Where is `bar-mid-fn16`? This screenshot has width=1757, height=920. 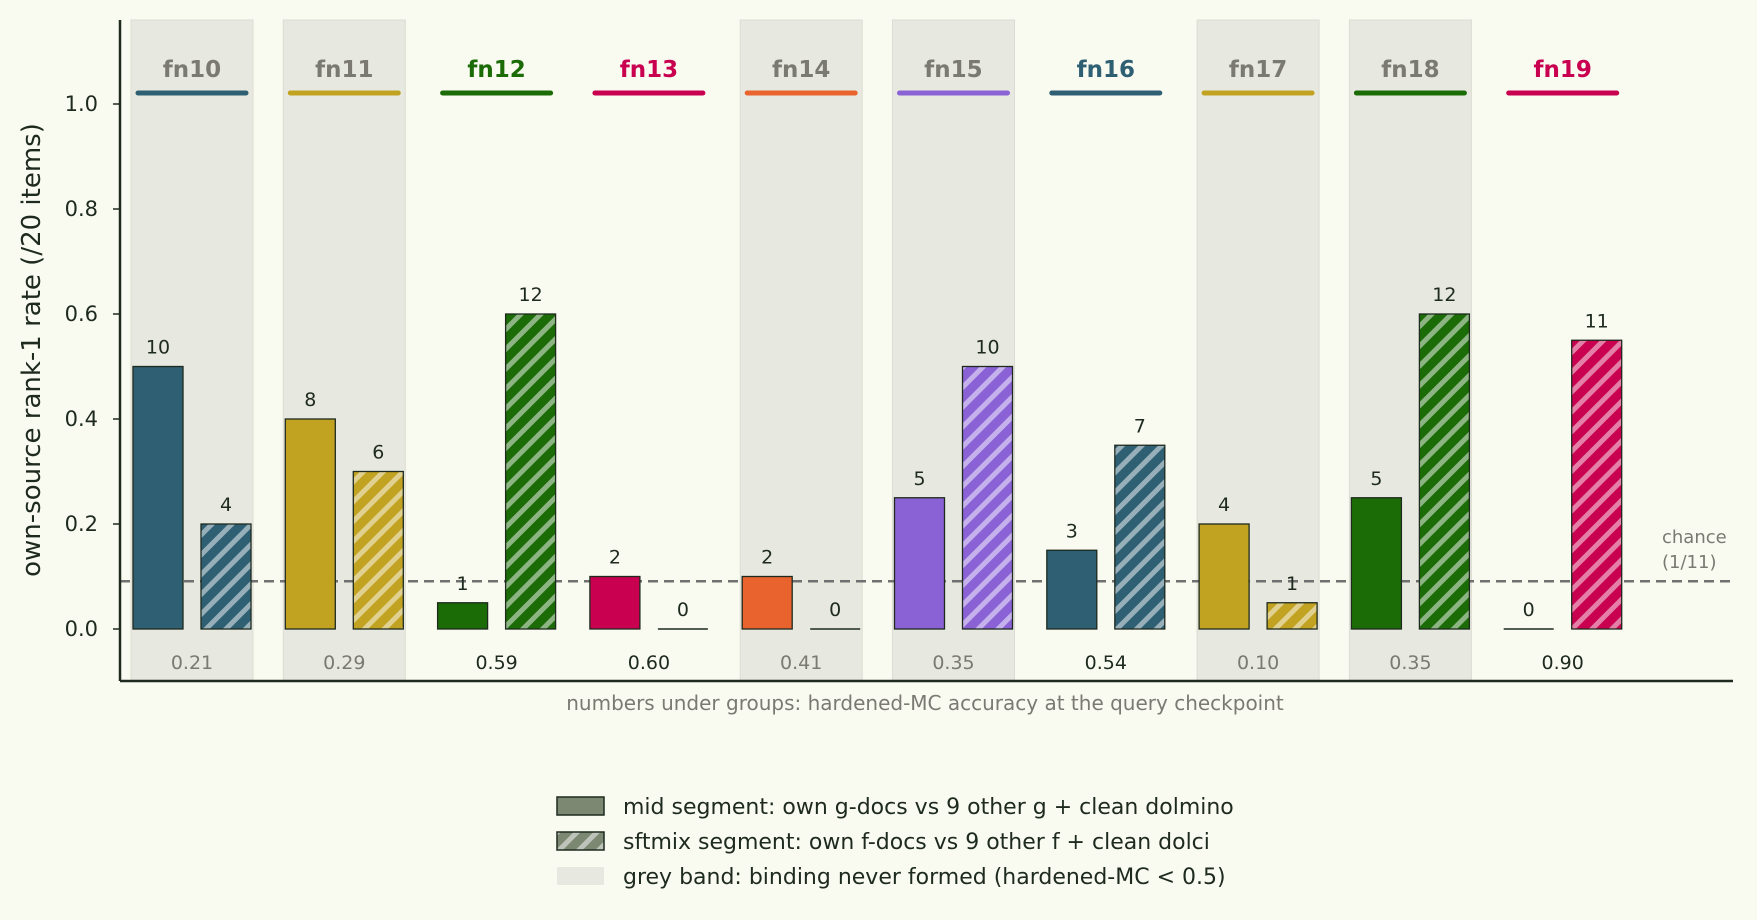
bar-mid-fn16 is located at coordinates (1072, 589).